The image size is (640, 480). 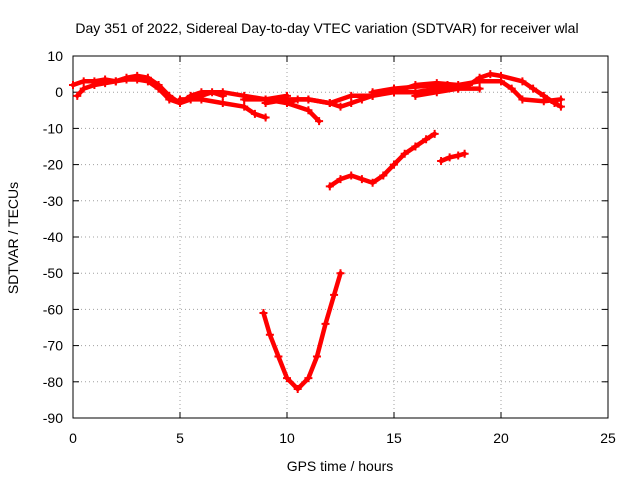 What do you see at coordinates (340, 466) in the screenshot?
I see `x-axis-label: GPS time / hours` at bounding box center [340, 466].